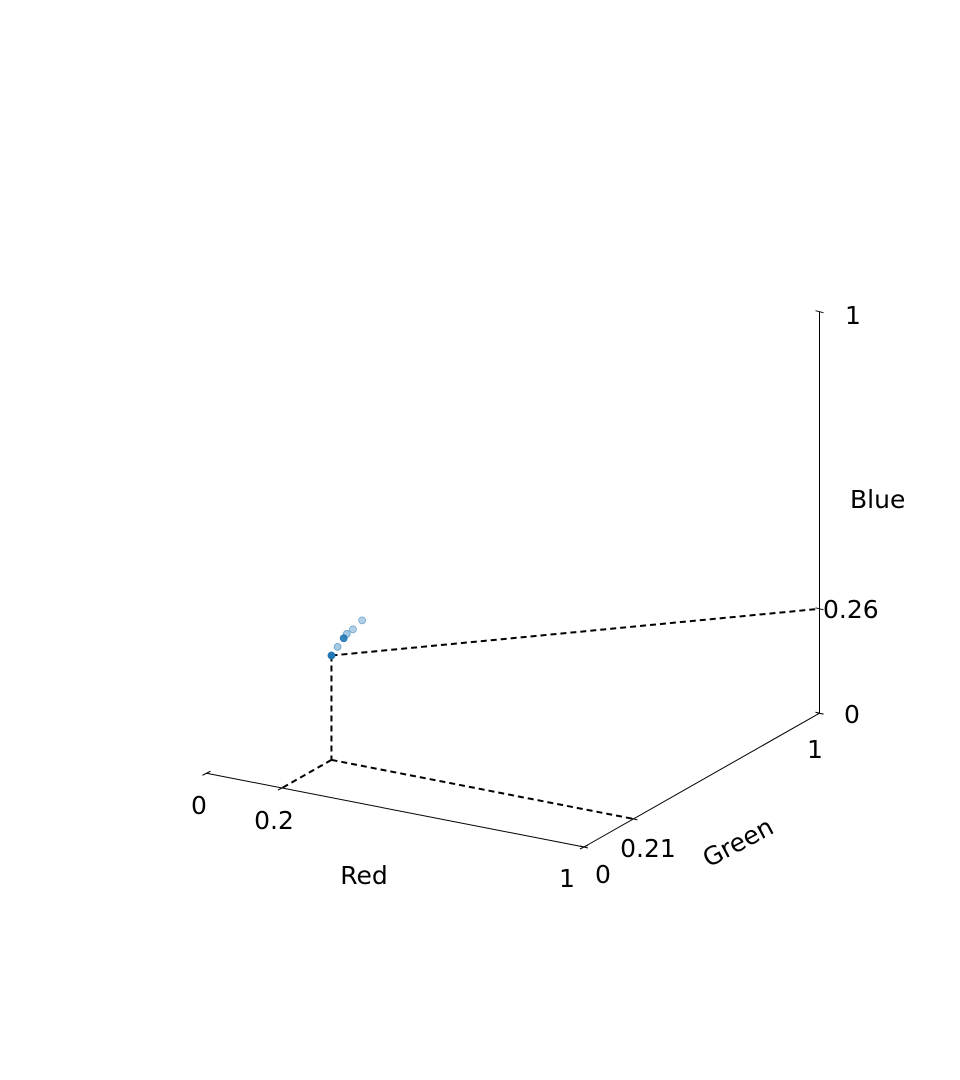 The image size is (960, 1080). Describe the element at coordinates (364, 875) in the screenshot. I see `x-axis-label: Red` at that location.